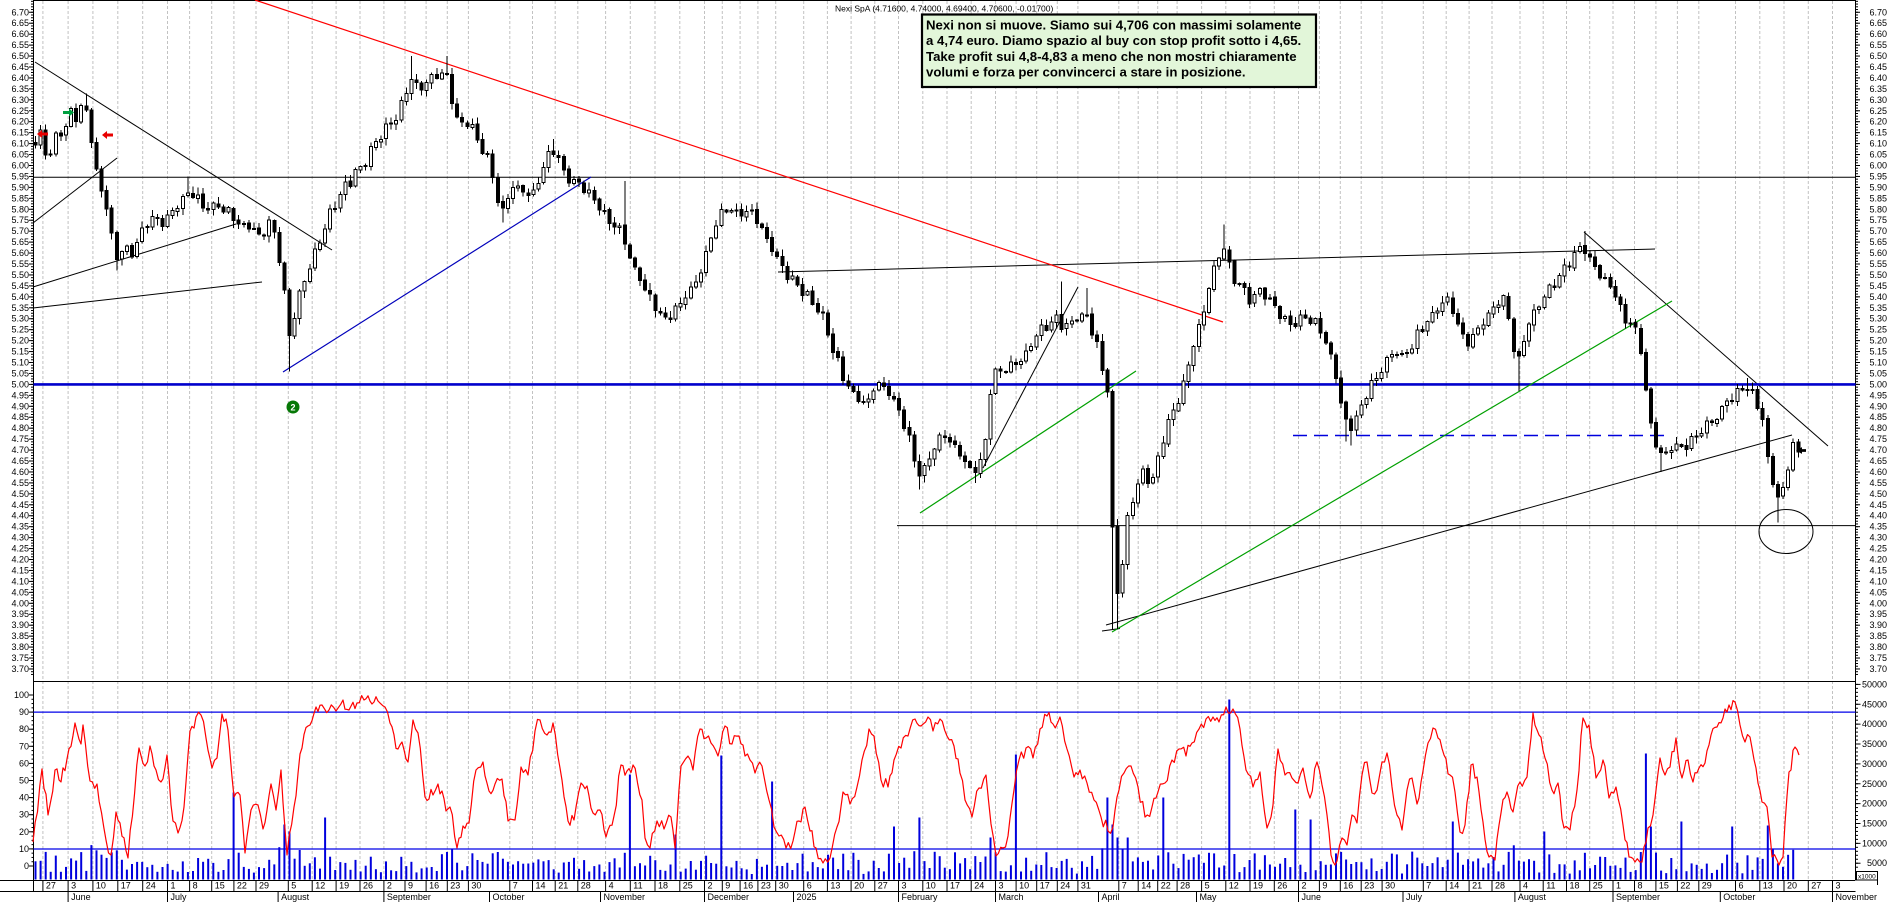 The image size is (1890, 902). I want to click on svg-text: March, so click(1011, 897).